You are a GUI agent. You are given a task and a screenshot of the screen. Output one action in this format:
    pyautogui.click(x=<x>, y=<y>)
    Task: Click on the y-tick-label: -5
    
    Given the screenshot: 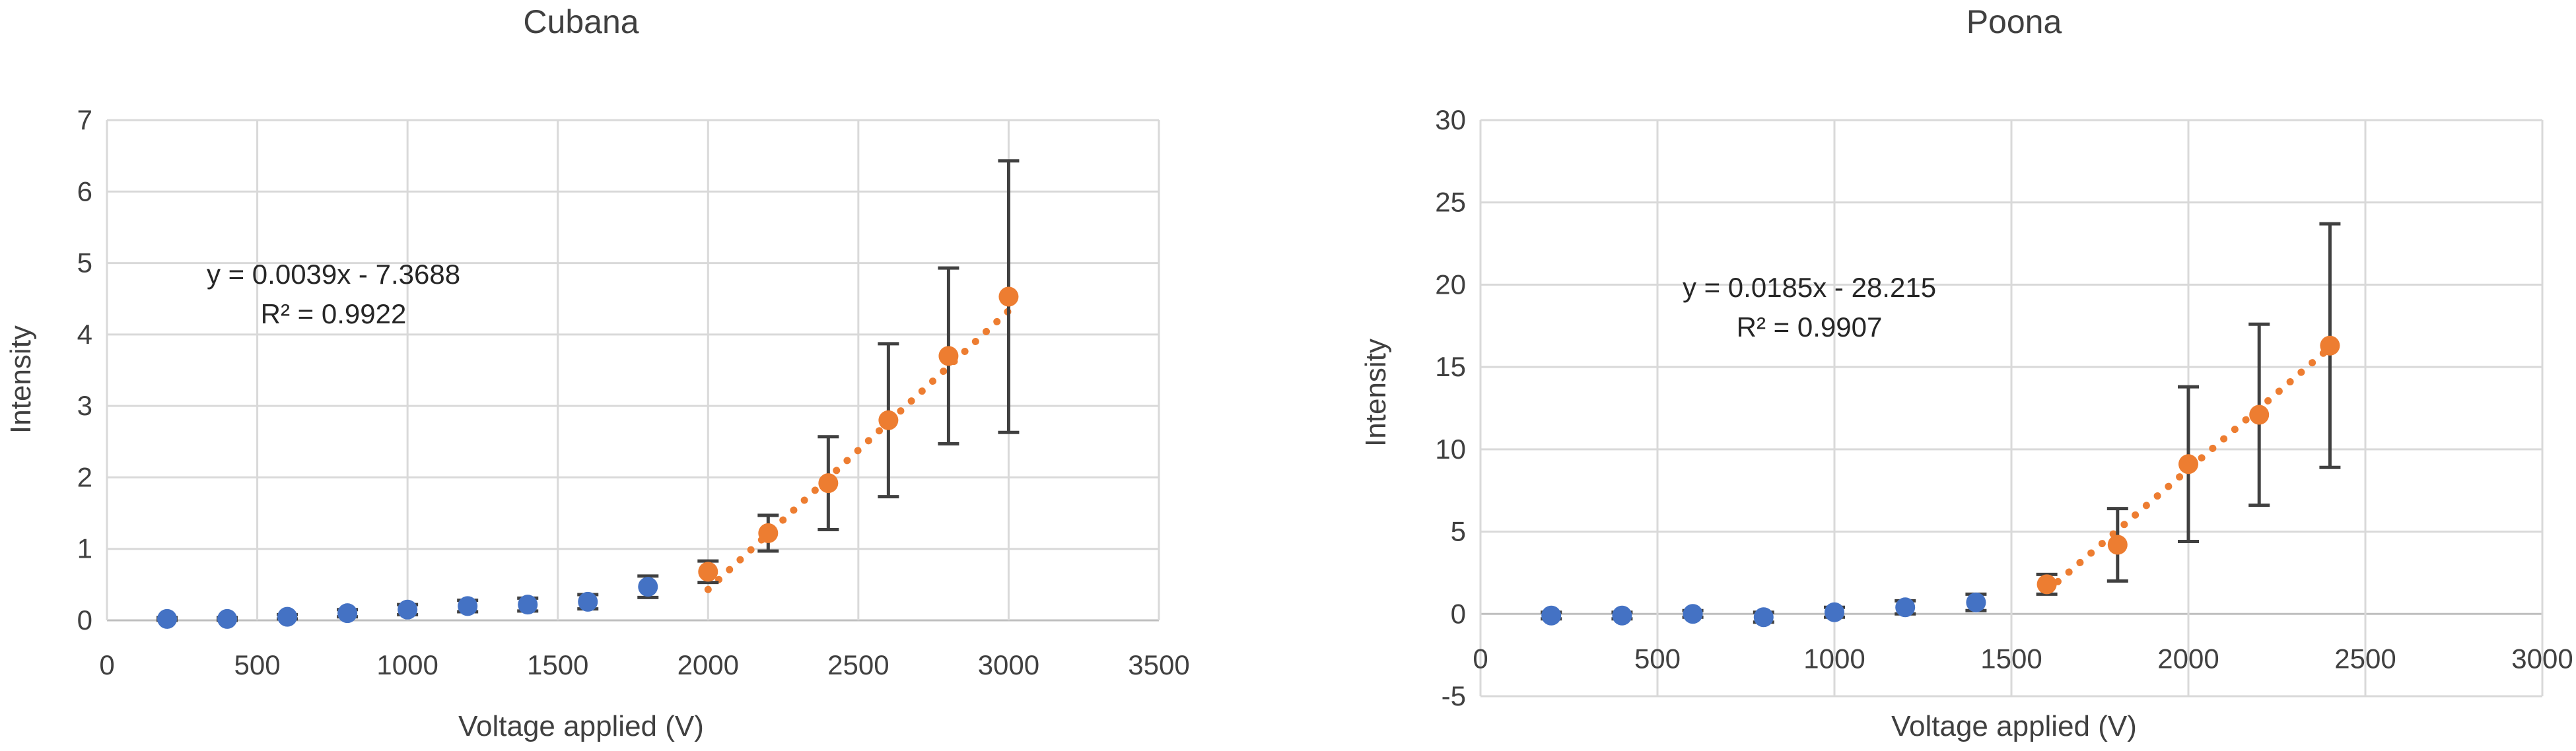 What is the action you would take?
    pyautogui.click(x=1454, y=695)
    